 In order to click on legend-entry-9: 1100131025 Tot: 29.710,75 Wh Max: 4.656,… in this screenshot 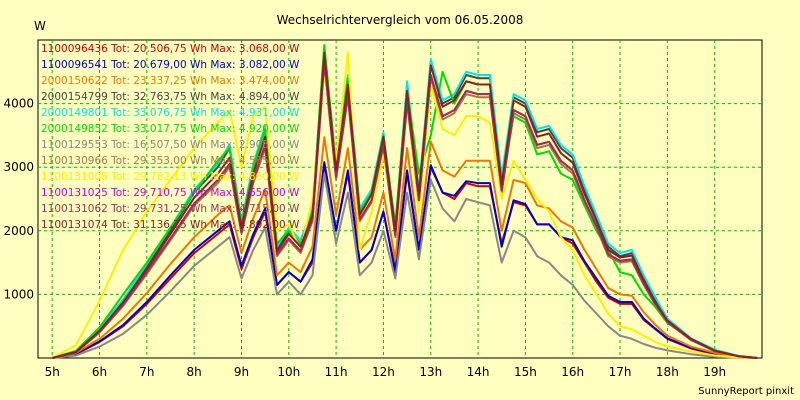, I will do `click(170, 193)`.